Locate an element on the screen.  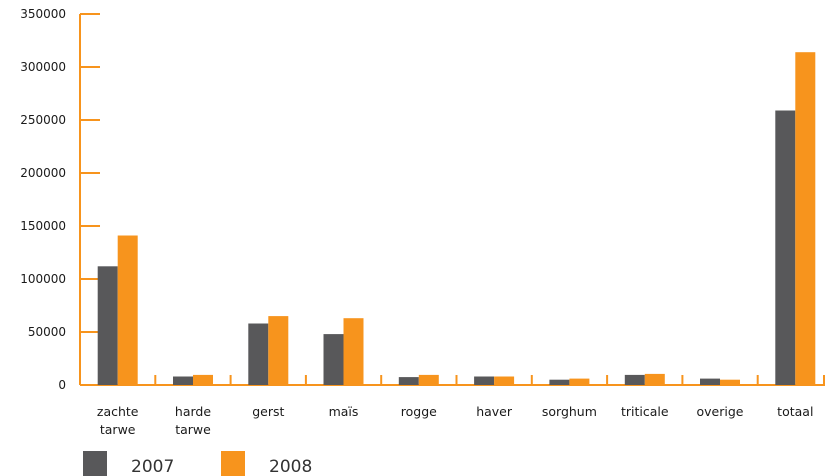
category-label: rogge is located at coordinates (419, 411).